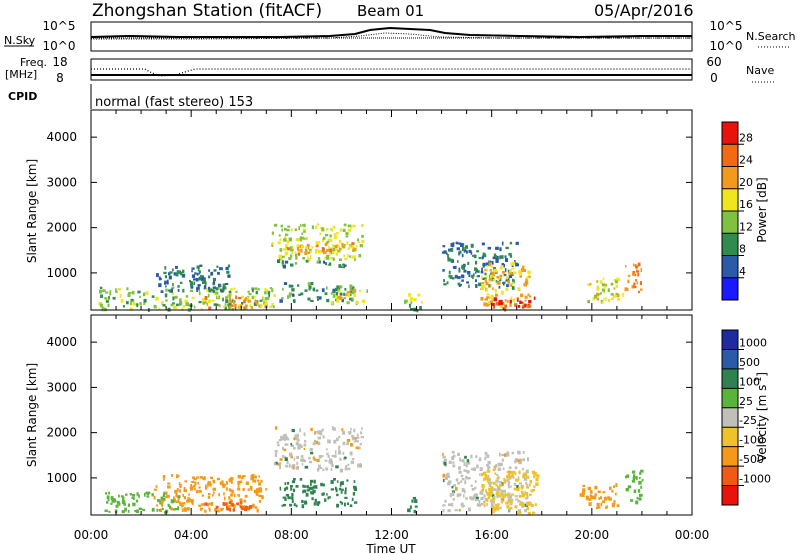  I want to click on y-tick-label: 1000, so click(61, 478).